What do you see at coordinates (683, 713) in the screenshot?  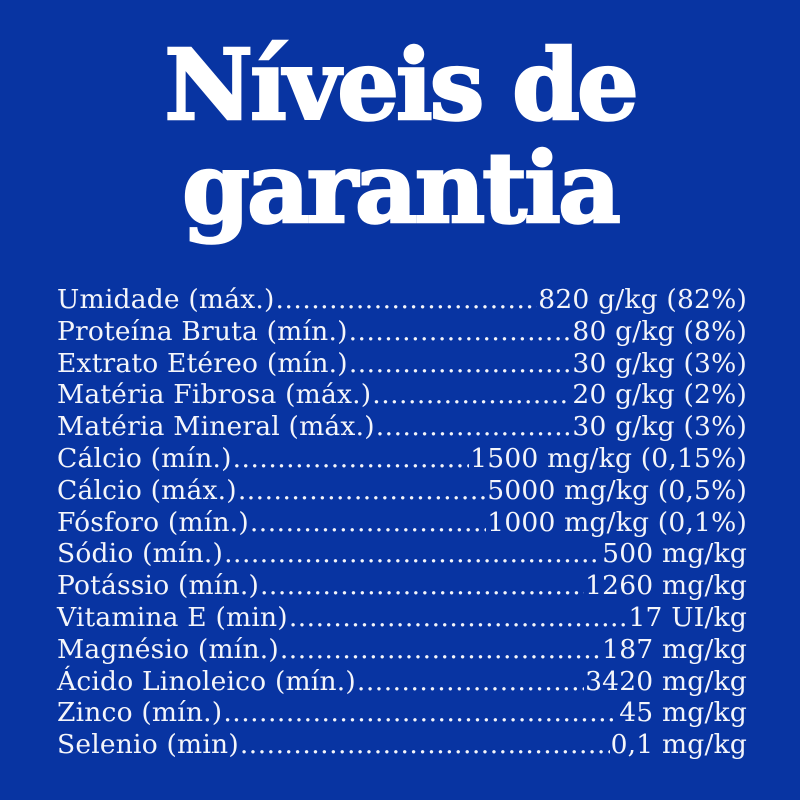 I see `nutrient-value: 45 mg/kg` at bounding box center [683, 713].